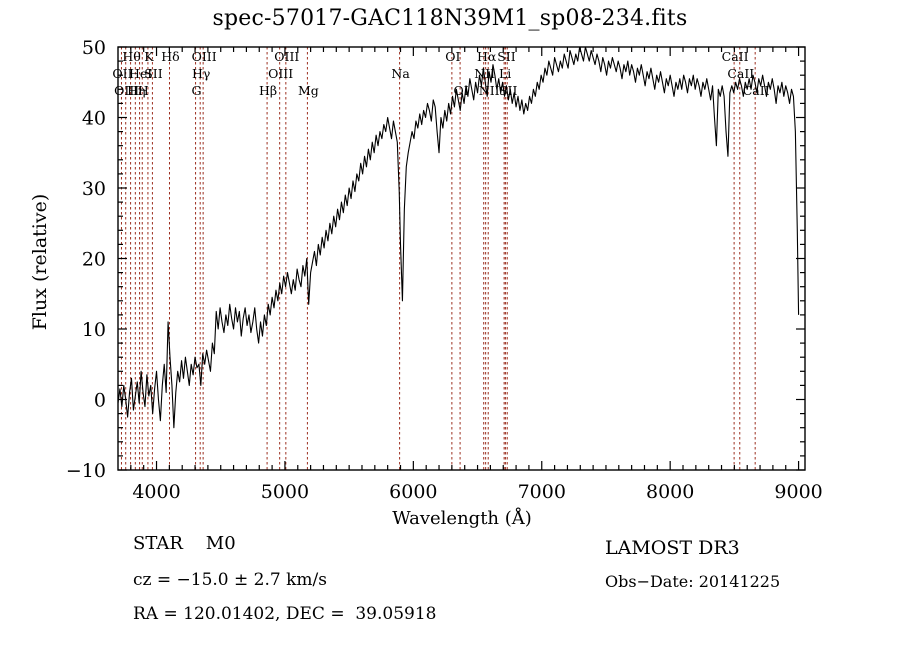 The image size is (900, 649). I want to click on y-tick-10: 10, so click(94, 330).